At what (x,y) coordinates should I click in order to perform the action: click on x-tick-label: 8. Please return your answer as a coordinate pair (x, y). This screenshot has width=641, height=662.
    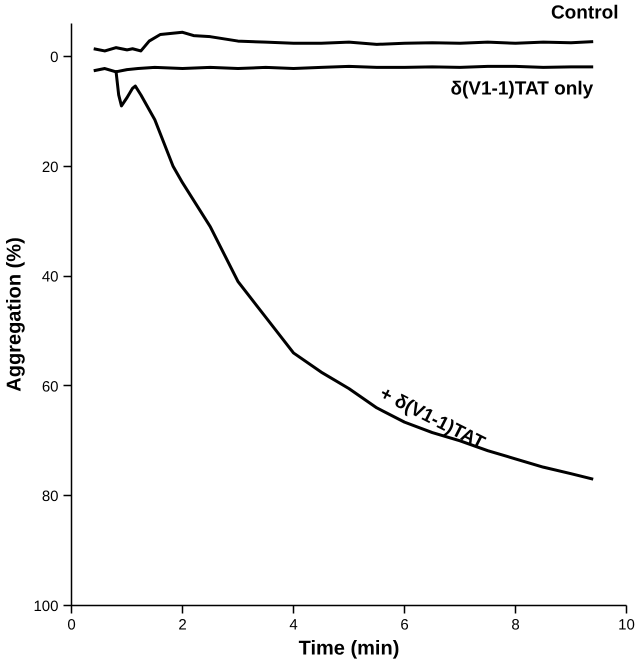
    Looking at the image, I should click on (515, 625).